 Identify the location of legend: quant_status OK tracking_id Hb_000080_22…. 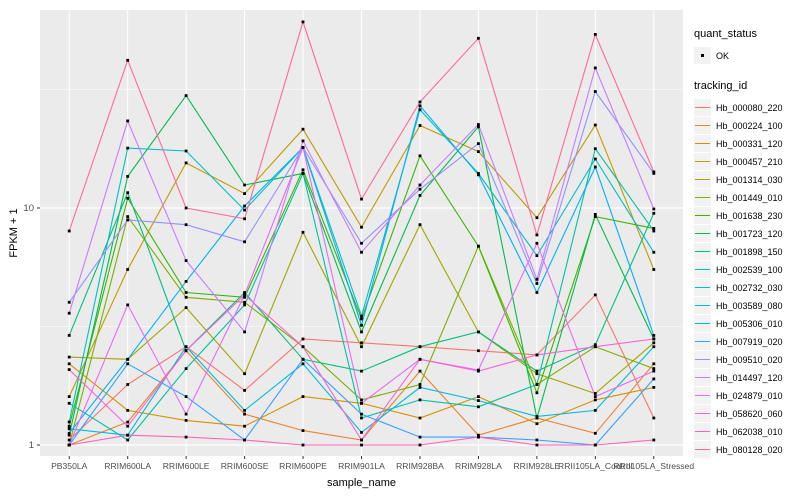
(746, 251).